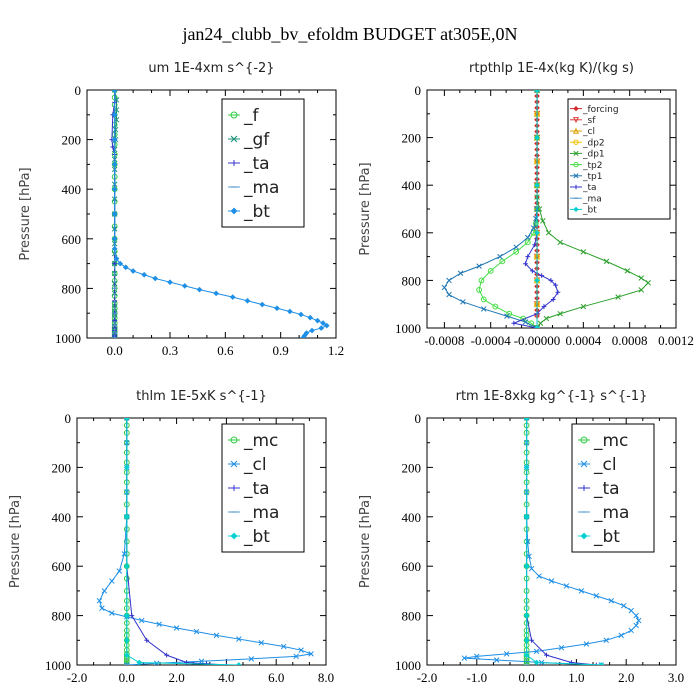 The image size is (700, 700). I want to click on legend-item: _forcing, so click(594, 110).